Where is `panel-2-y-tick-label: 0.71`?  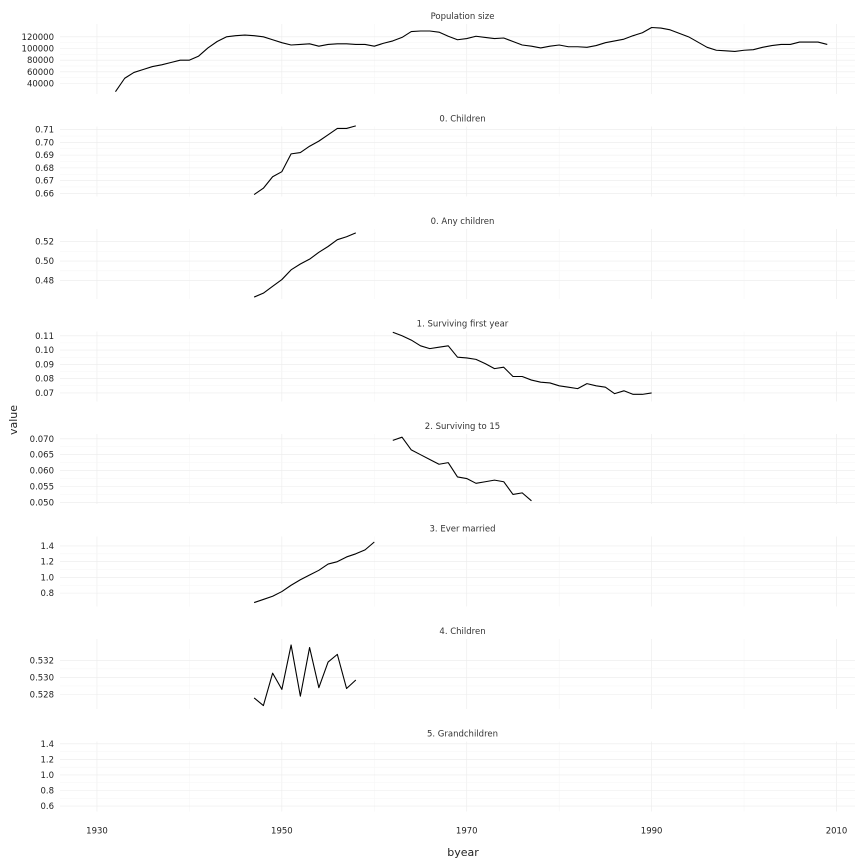
panel-2-y-tick-label: 0.71 is located at coordinates (44, 131).